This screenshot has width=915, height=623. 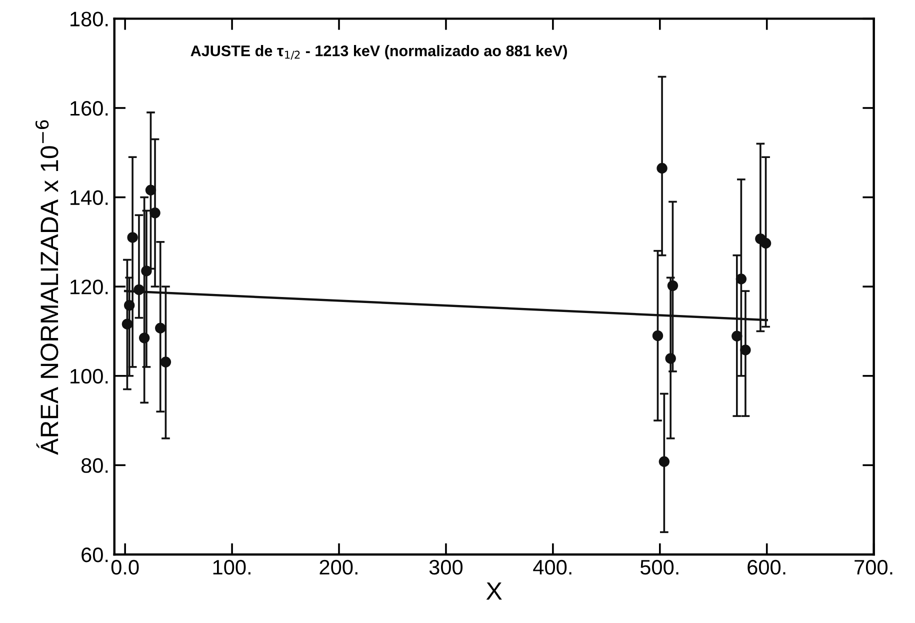 What do you see at coordinates (95, 554) in the screenshot?
I see `y-tick-label: 60.` at bounding box center [95, 554].